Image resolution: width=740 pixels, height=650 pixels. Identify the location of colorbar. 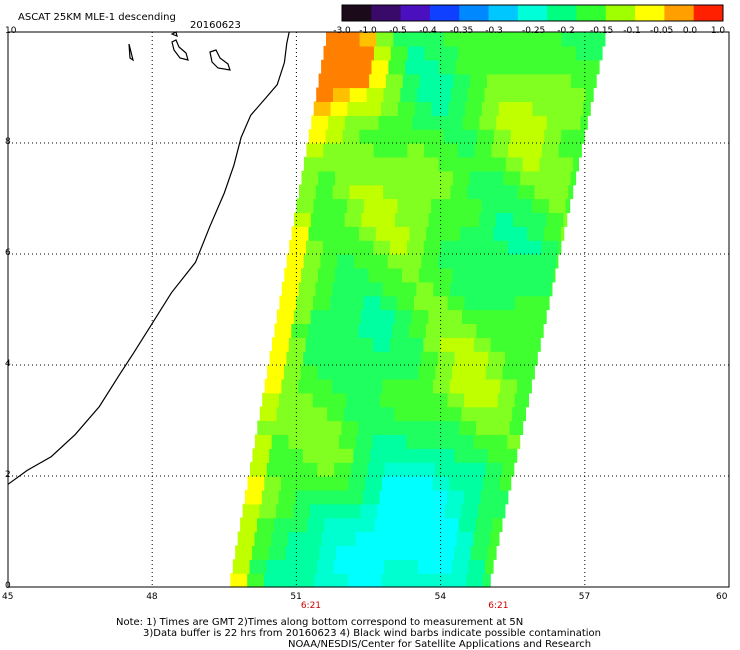
(532, 13).